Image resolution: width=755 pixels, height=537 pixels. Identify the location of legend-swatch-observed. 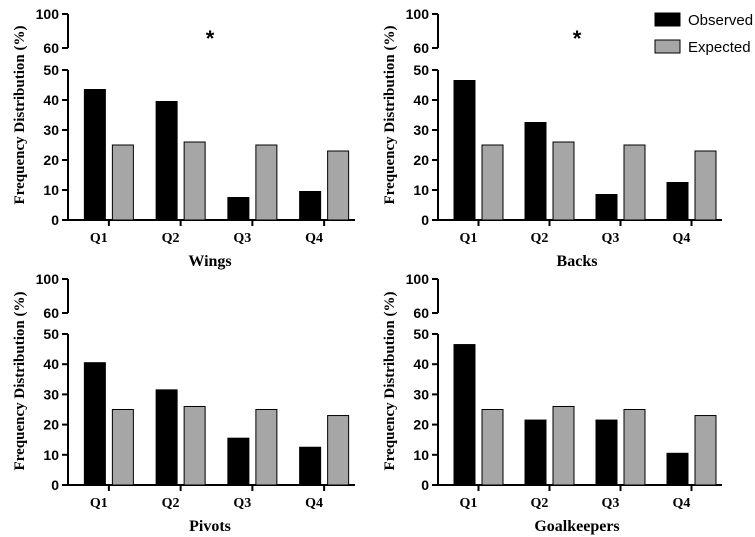
(667, 19).